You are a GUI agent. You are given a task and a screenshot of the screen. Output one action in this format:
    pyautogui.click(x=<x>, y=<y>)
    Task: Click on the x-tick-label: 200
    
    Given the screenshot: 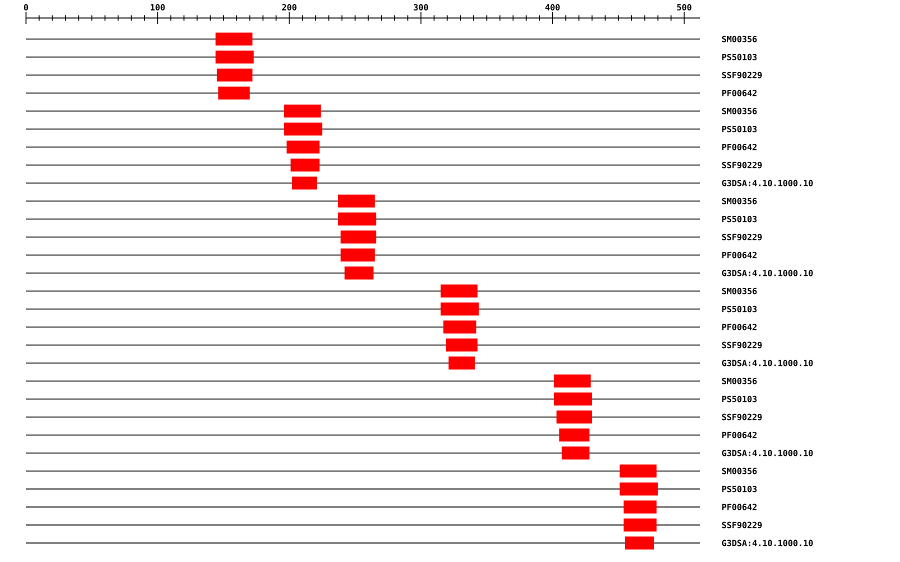 What is the action you would take?
    pyautogui.click(x=289, y=7)
    